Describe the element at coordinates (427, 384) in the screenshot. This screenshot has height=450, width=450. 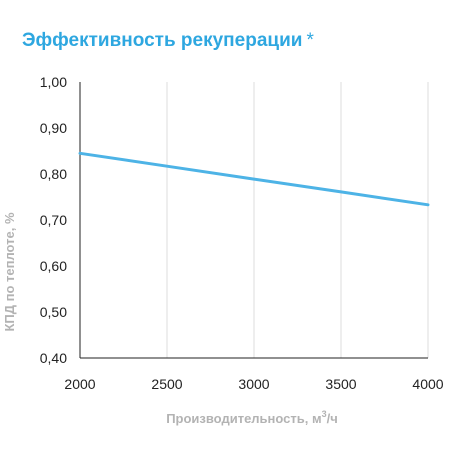
I see `x-tick-label: 4000` at that location.